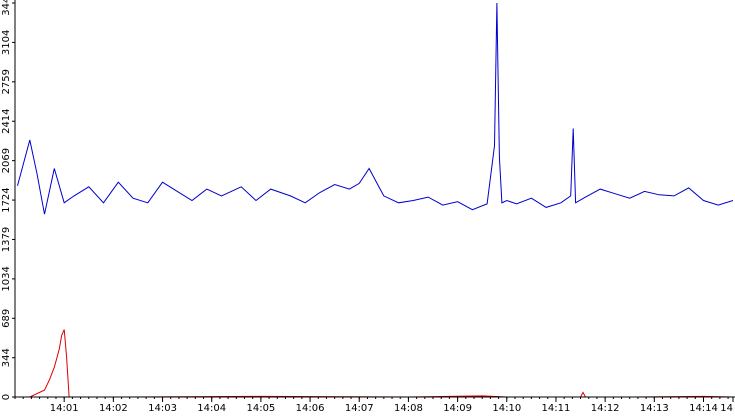 The image size is (735, 419). Describe the element at coordinates (6, 318) in the screenshot. I see `y-tick-label: 689` at that location.